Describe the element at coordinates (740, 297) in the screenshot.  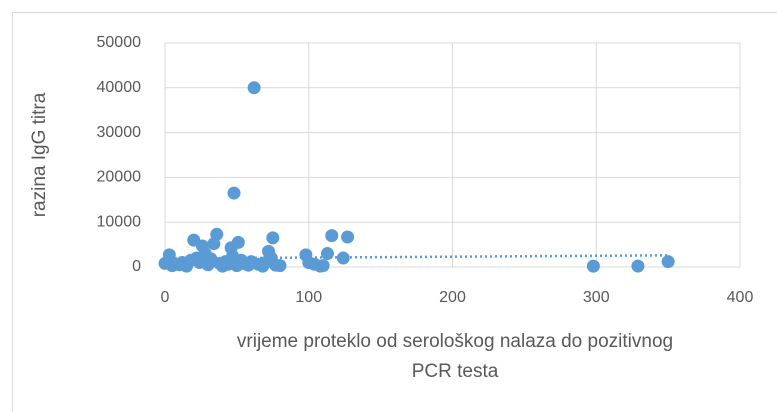
I see `x-tick-label: 400` at that location.